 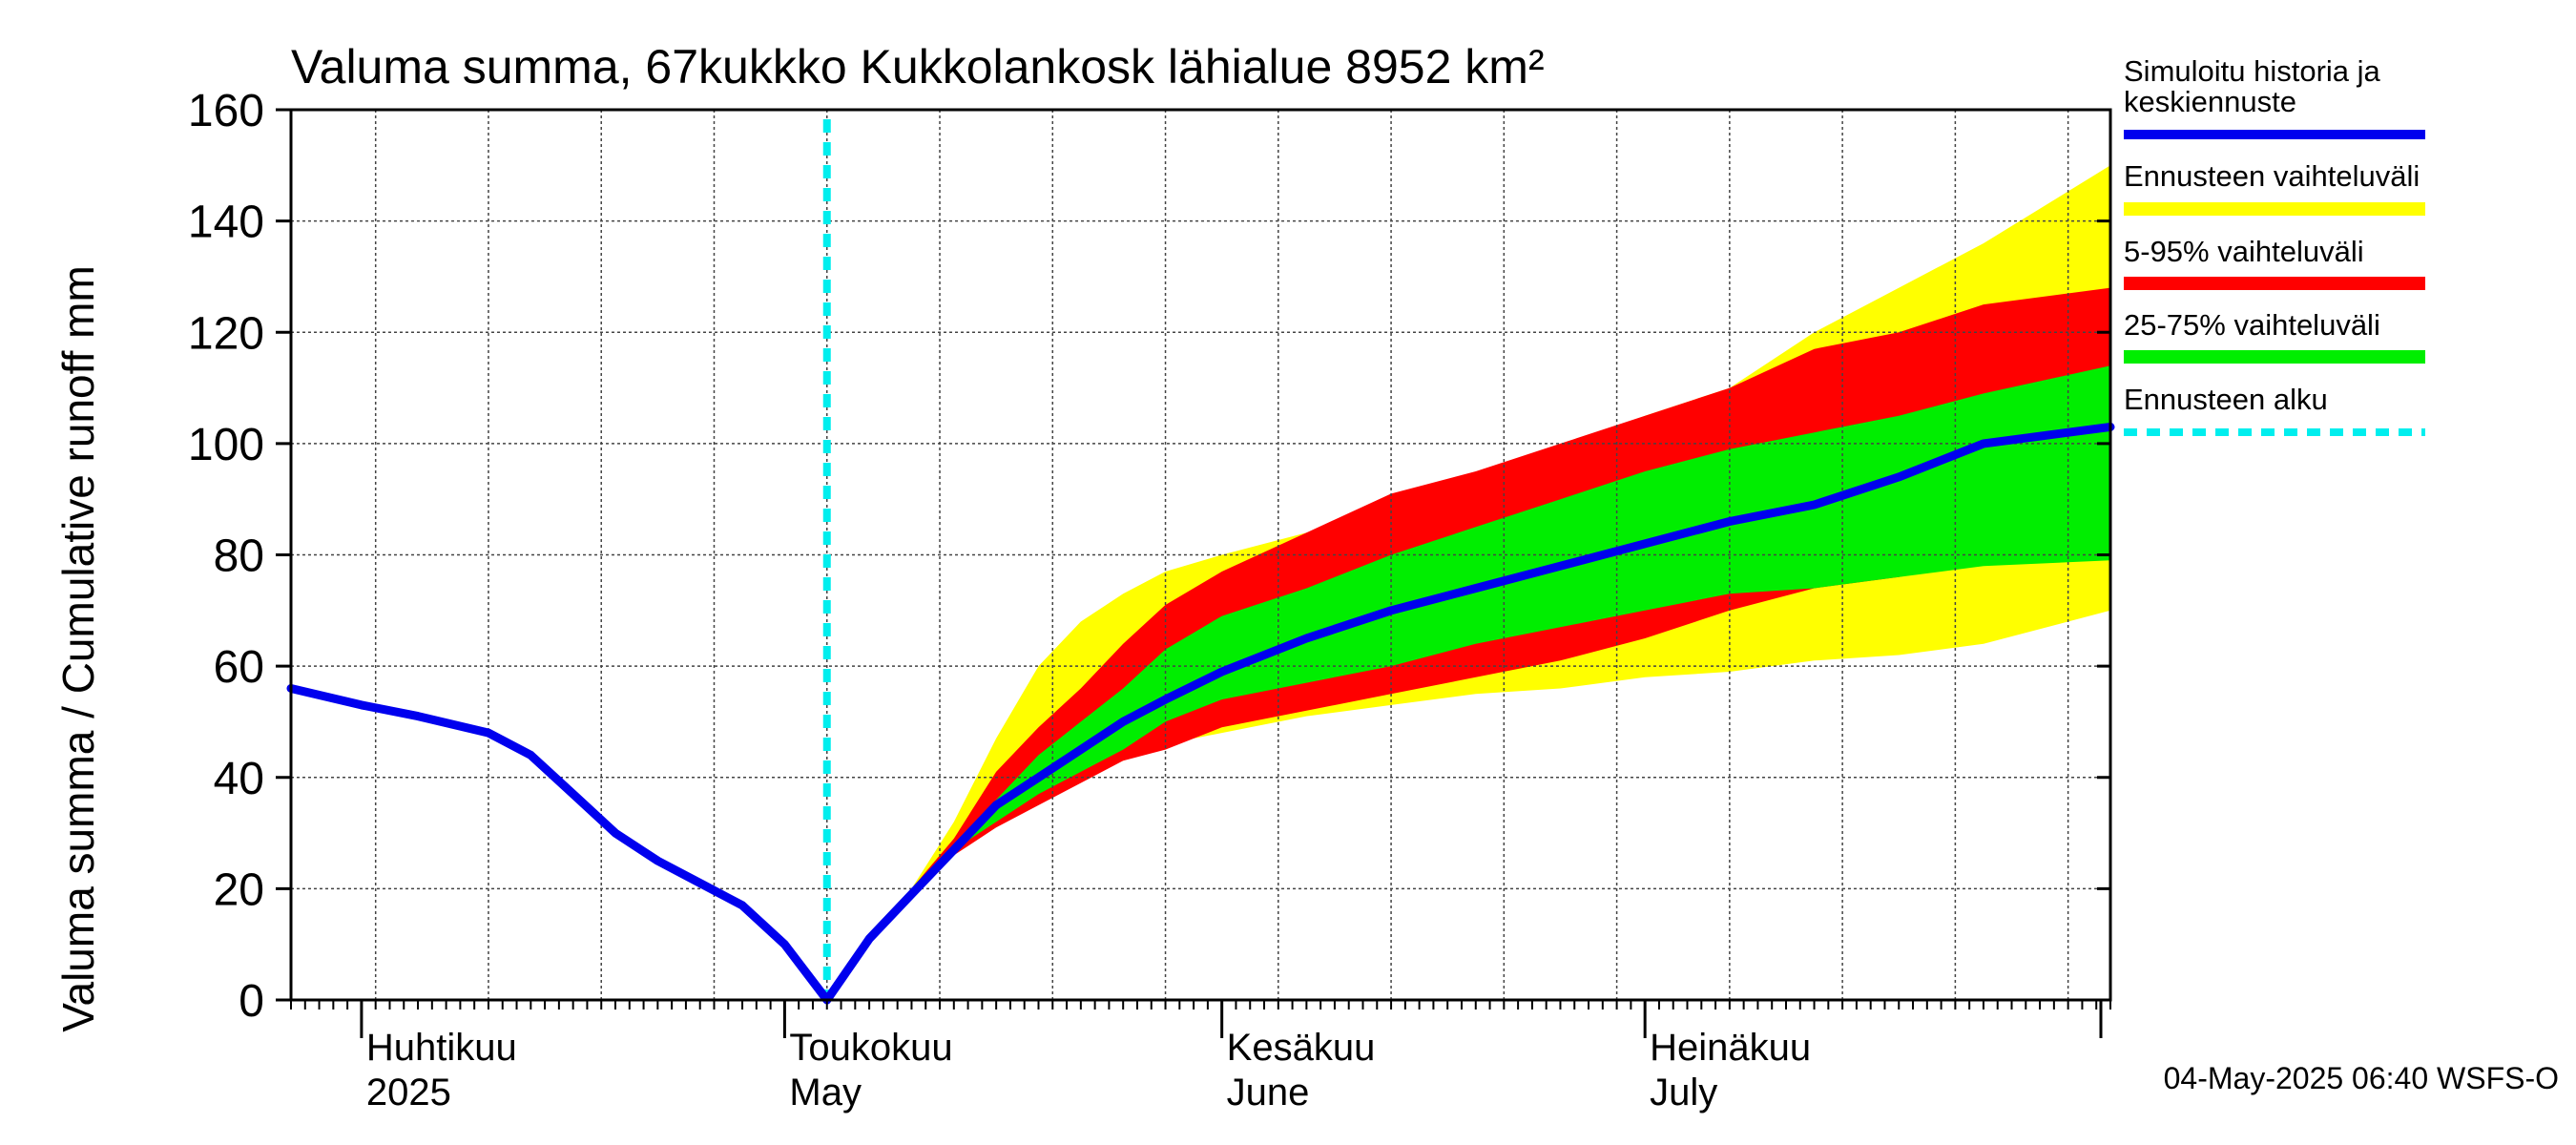 I want to click on x-month-label-en: July, so click(x=1683, y=1093).